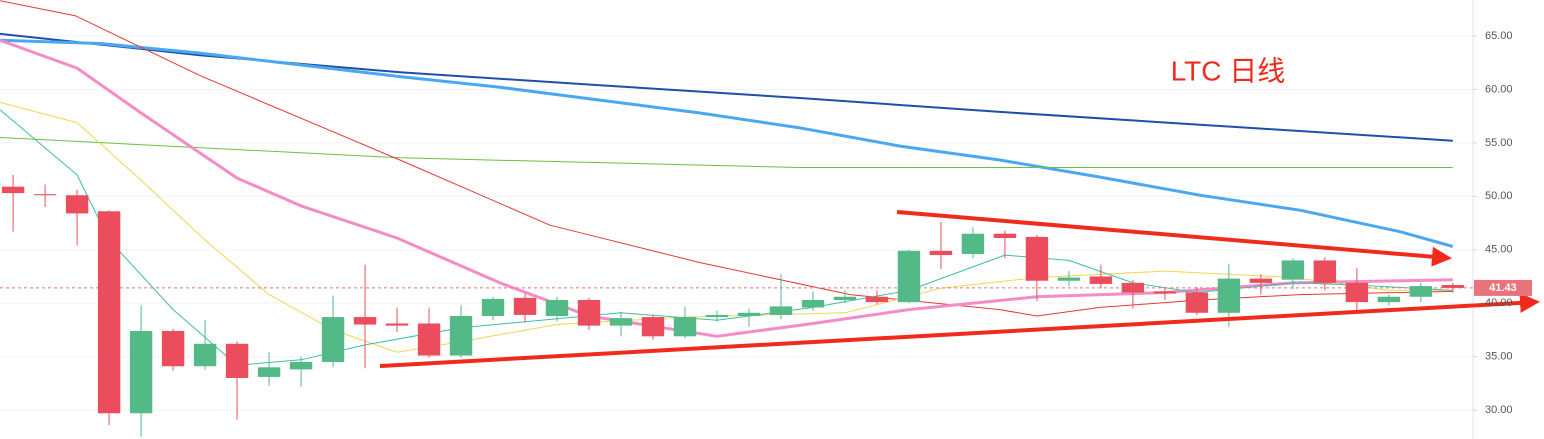  I want to click on trend-arrow-upper, so click(1174, 238).